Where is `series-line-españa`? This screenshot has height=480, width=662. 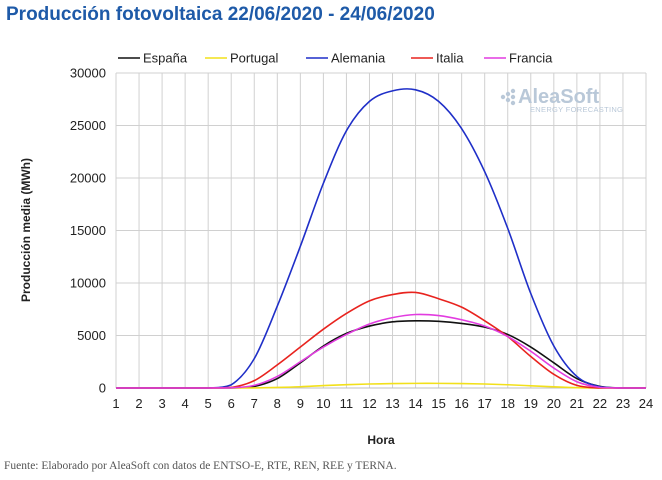
series-line-españa is located at coordinates (380, 354).